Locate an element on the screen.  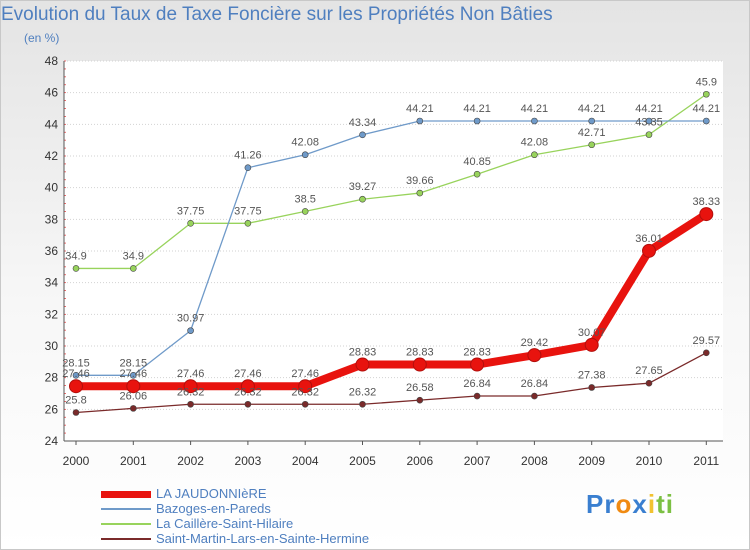
y-tick-label: 38 is located at coordinates (52, 219).